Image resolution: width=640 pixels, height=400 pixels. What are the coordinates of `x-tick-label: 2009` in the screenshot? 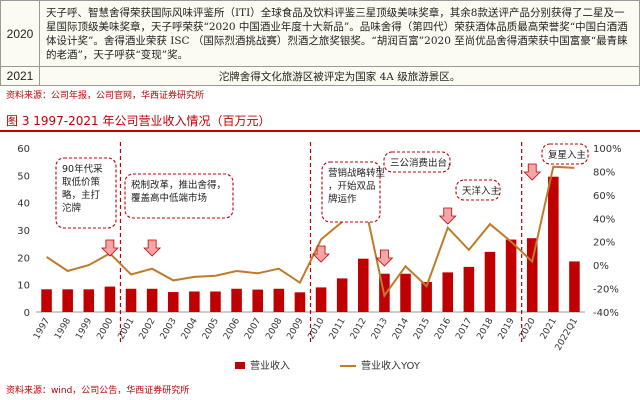 It's located at (295, 328).